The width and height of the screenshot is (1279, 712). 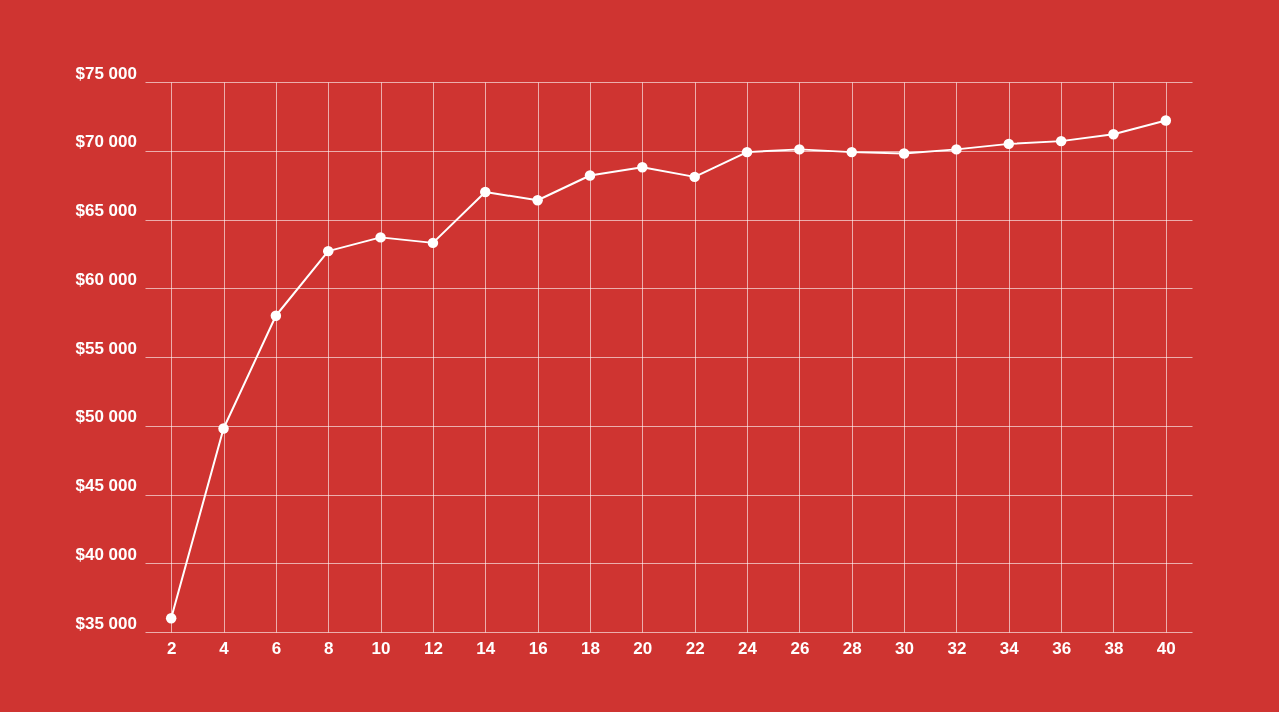 I want to click on x-tick-label: 40, so click(x=1166, y=648).